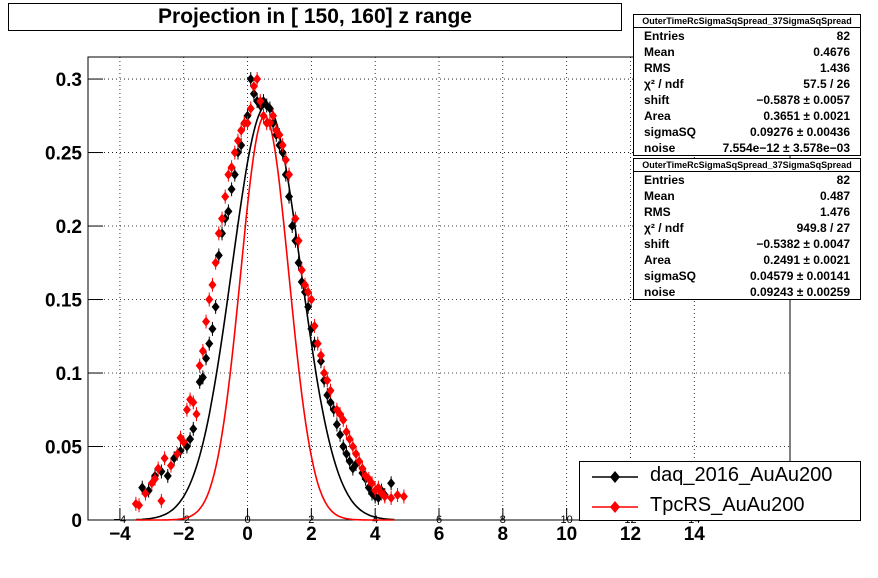 This screenshot has height=578, width=878. What do you see at coordinates (695, 534) in the screenshot?
I see `x-tick-label: 14` at bounding box center [695, 534].